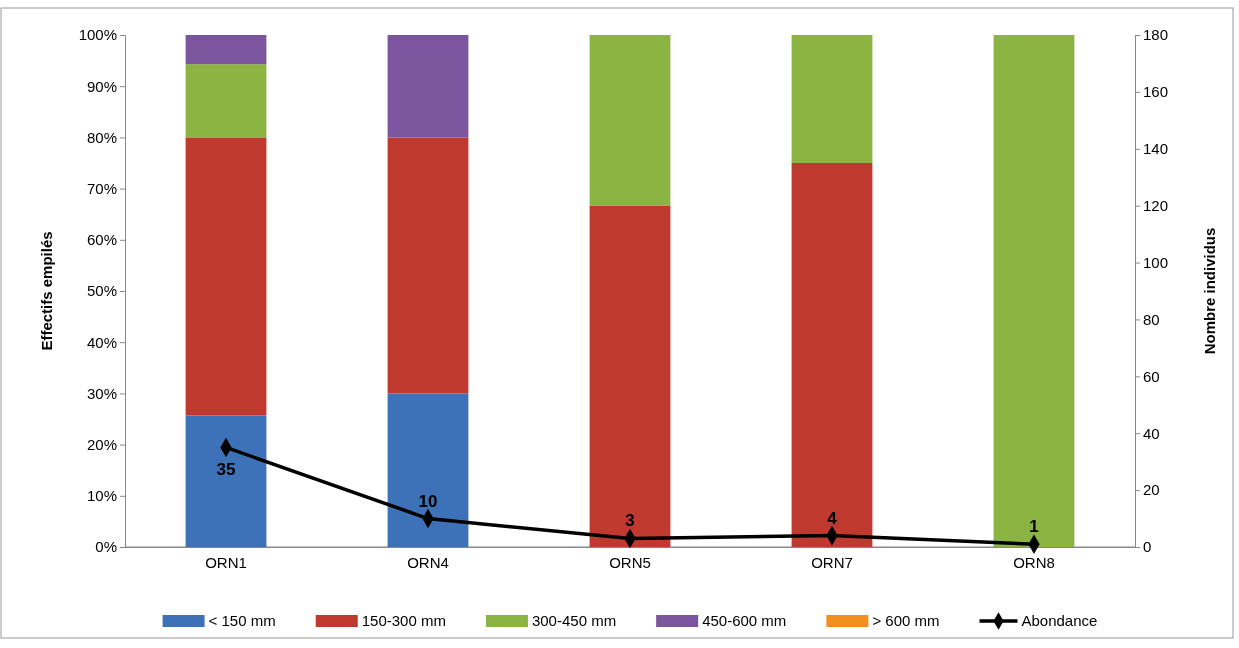 The height and width of the screenshot is (648, 1239). Describe the element at coordinates (101, 86) in the screenshot. I see `y-tick-label: 90%` at that location.